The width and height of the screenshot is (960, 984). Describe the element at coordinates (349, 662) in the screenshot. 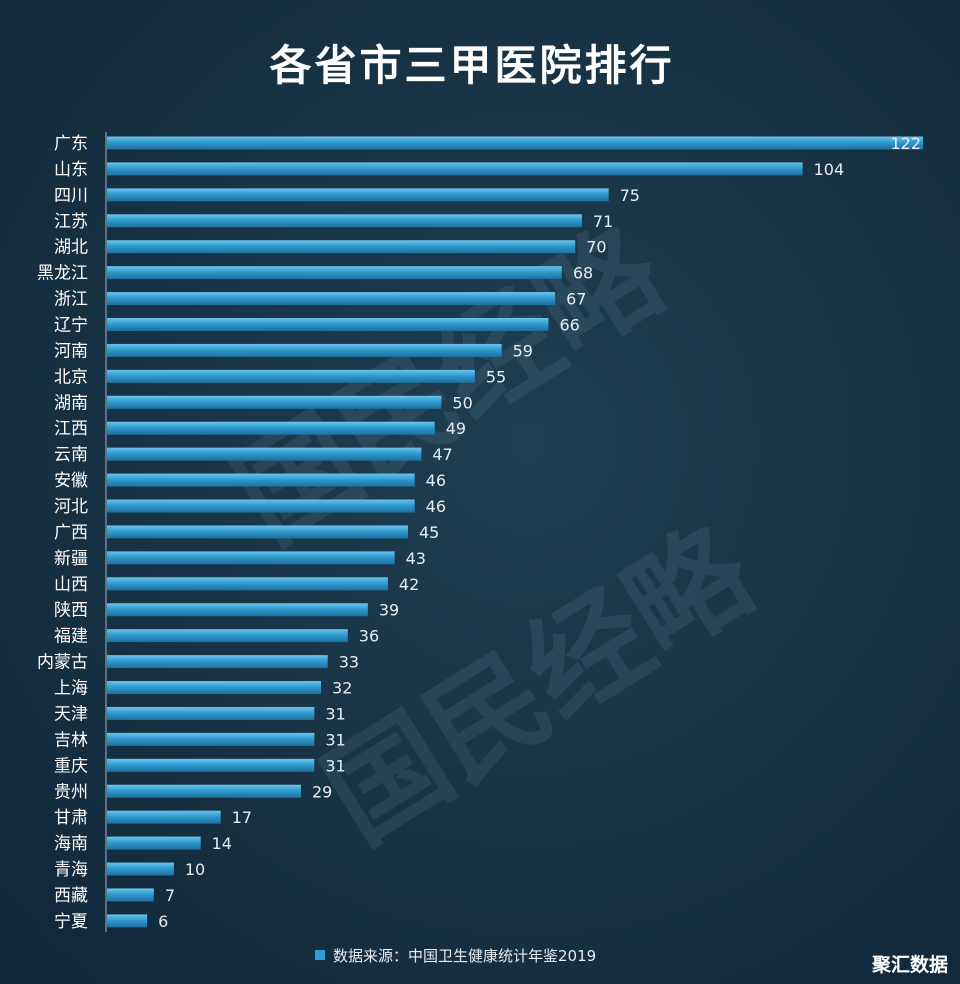

I see `data-label: 33` at that location.